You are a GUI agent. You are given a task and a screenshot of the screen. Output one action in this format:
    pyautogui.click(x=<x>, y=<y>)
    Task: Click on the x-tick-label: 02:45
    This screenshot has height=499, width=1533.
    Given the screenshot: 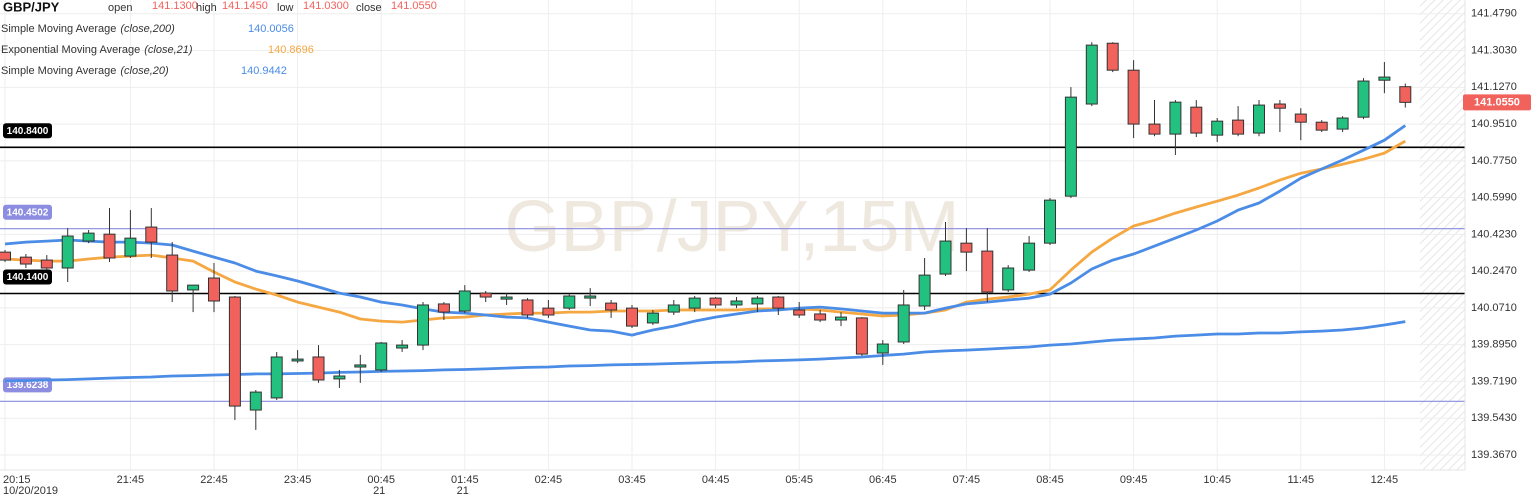 What is the action you would take?
    pyautogui.click(x=549, y=480)
    